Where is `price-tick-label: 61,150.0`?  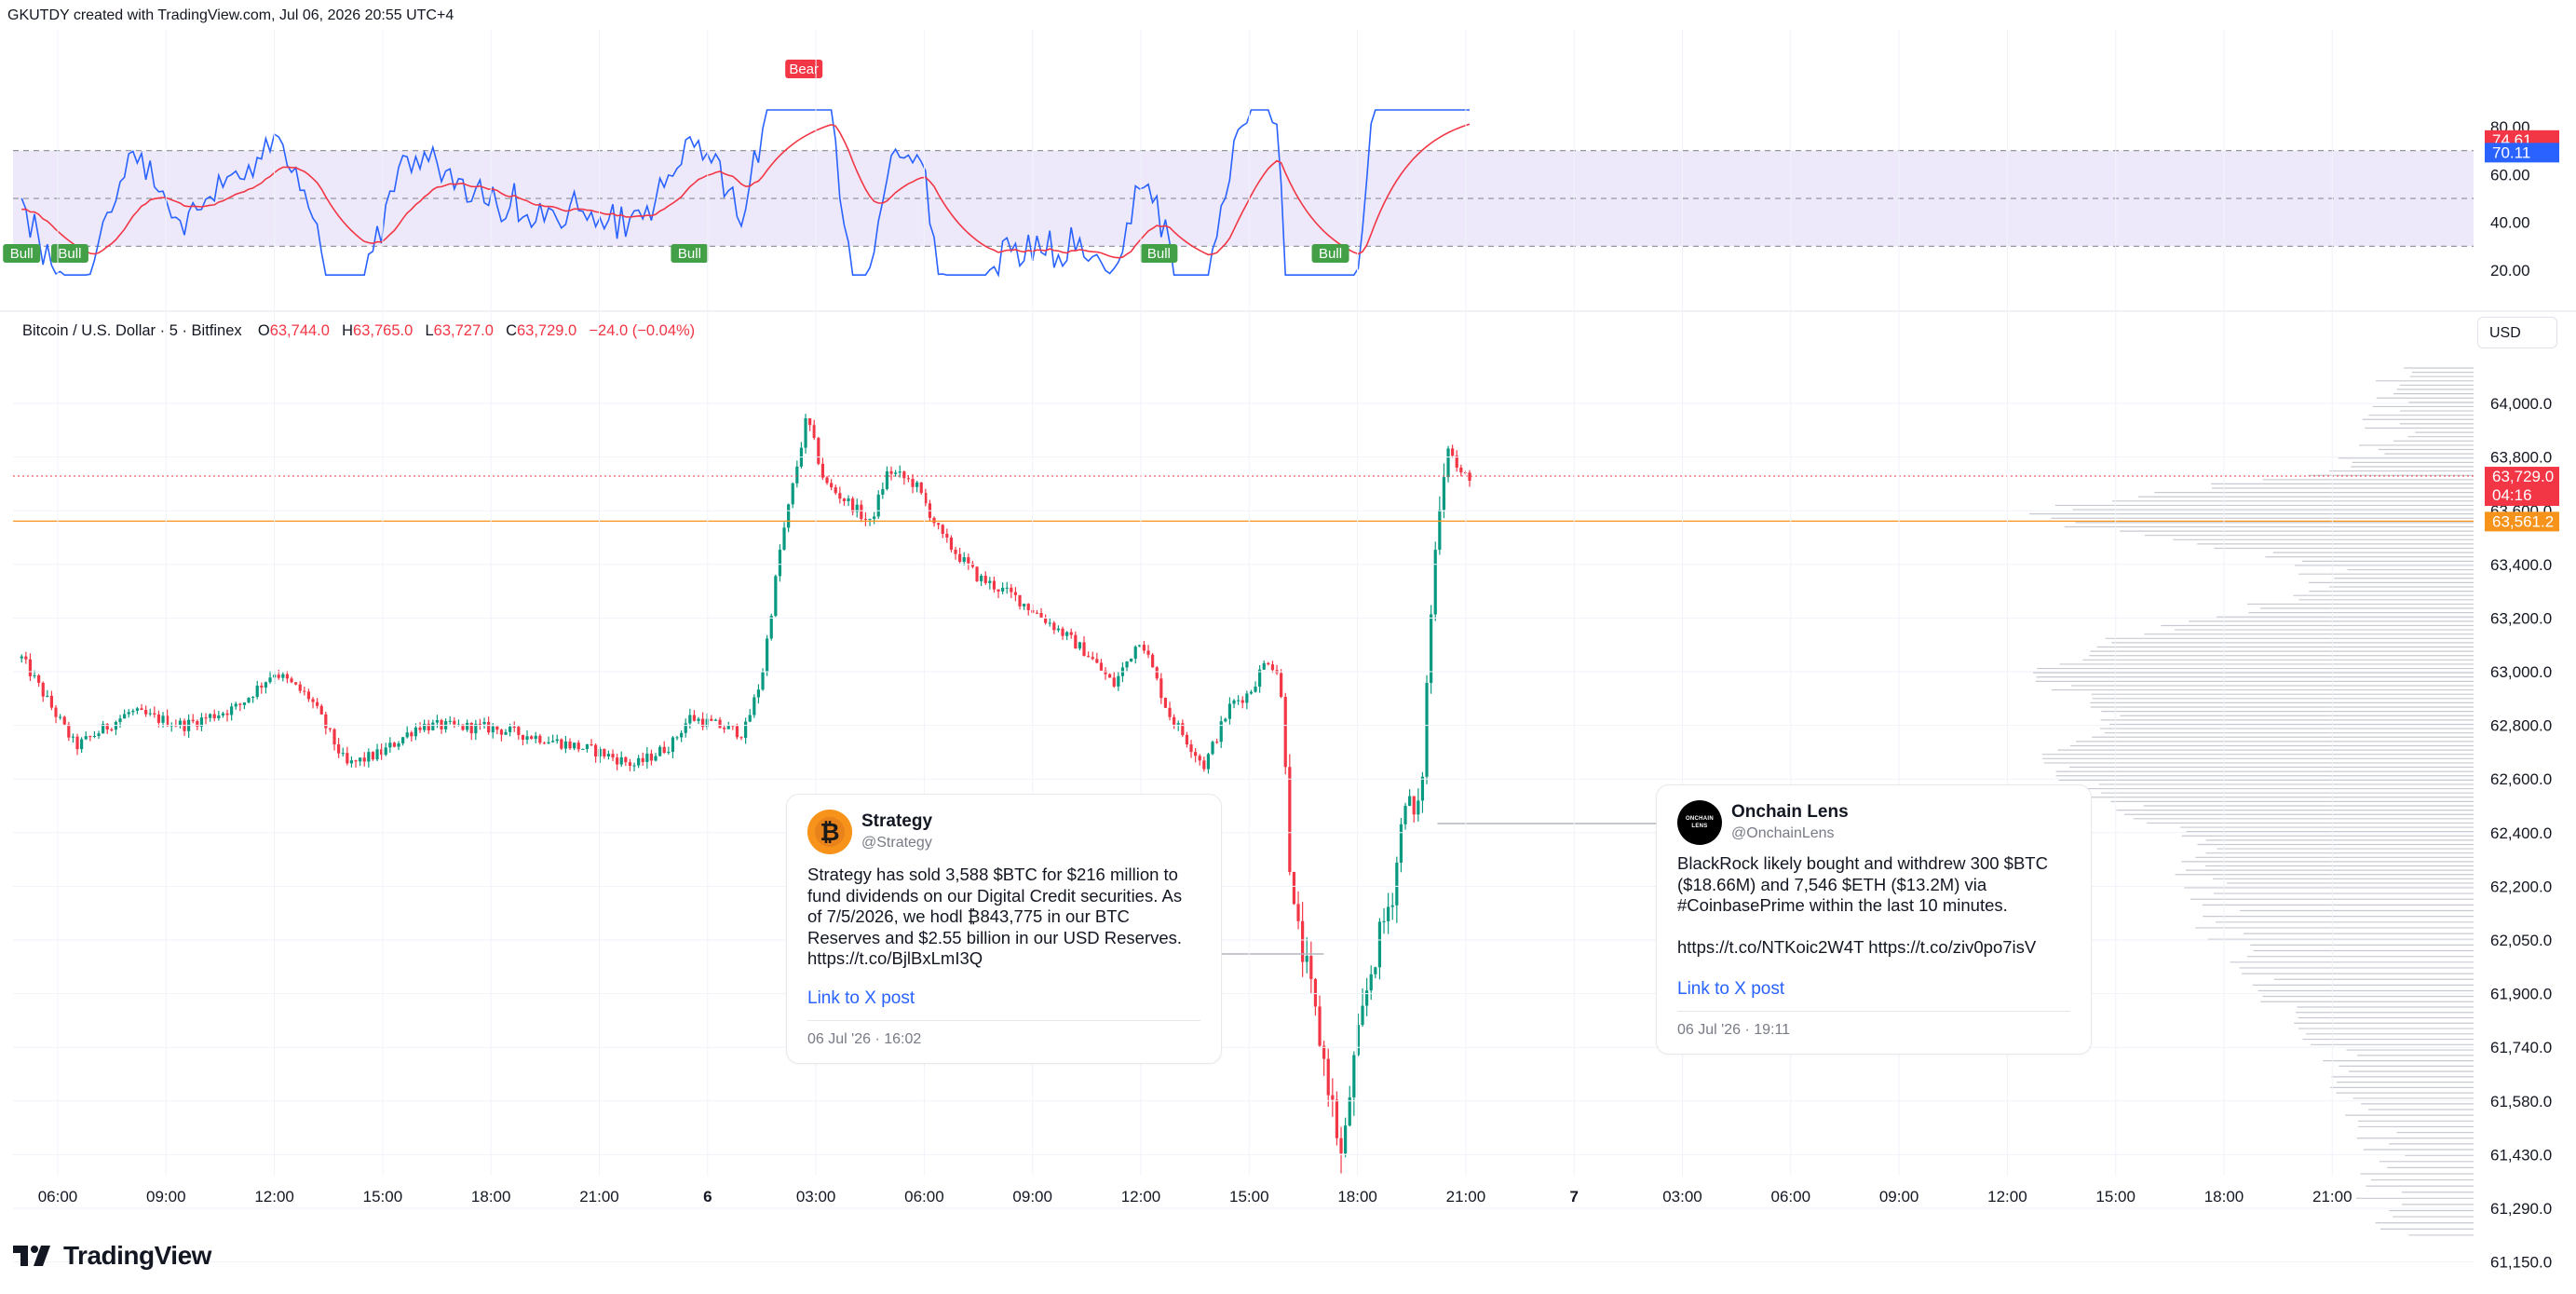
price-tick-label: 61,150.0 is located at coordinates (2521, 1263).